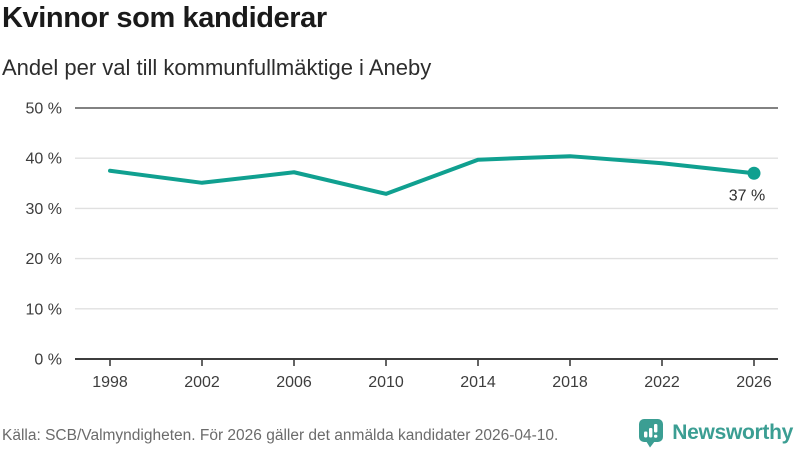 The height and width of the screenshot is (450, 800). I want to click on y-tick-label: 40 %, so click(44, 159).